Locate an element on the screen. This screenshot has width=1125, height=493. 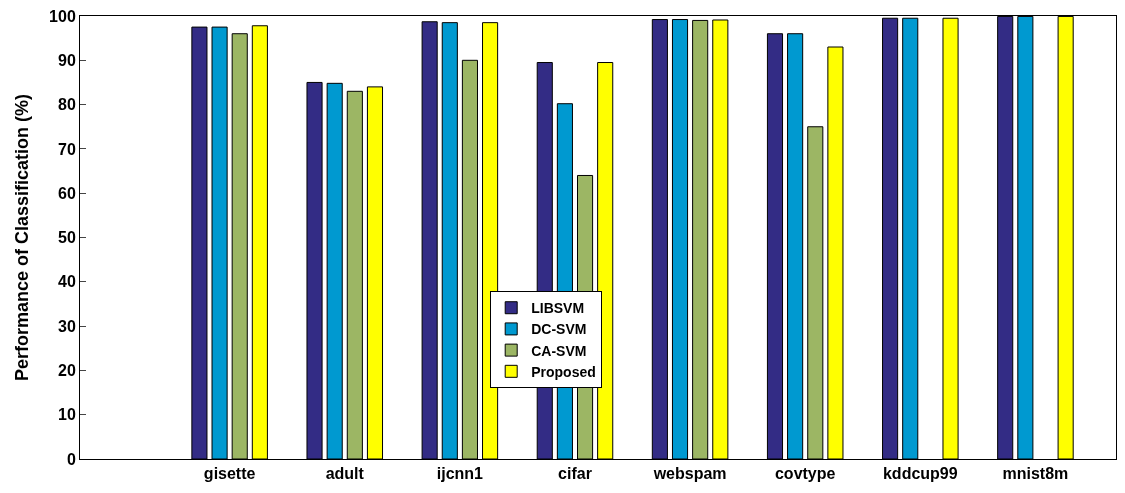
y-tick-label: 20 is located at coordinates (67, 370).